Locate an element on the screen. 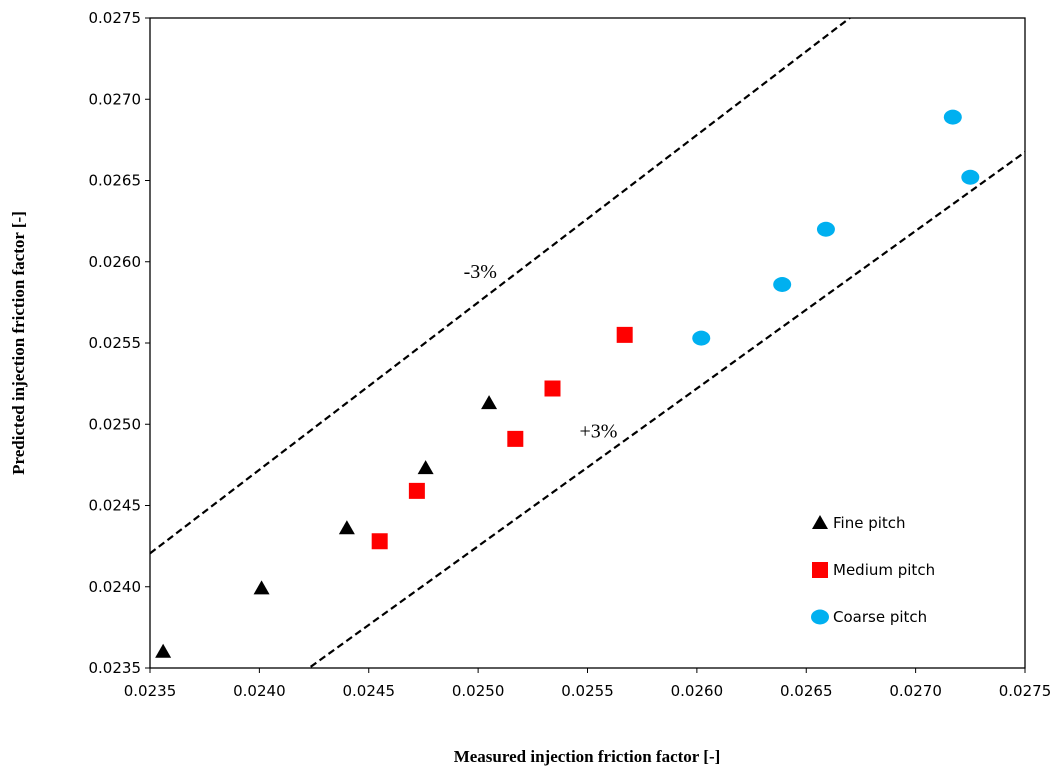 The image size is (1062, 773). legend-label: Fine pitch is located at coordinates (869, 523).